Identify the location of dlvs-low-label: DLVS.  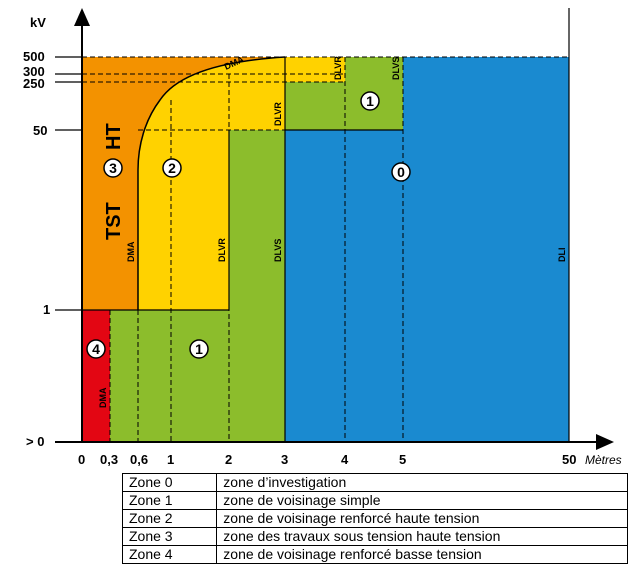
(278, 250).